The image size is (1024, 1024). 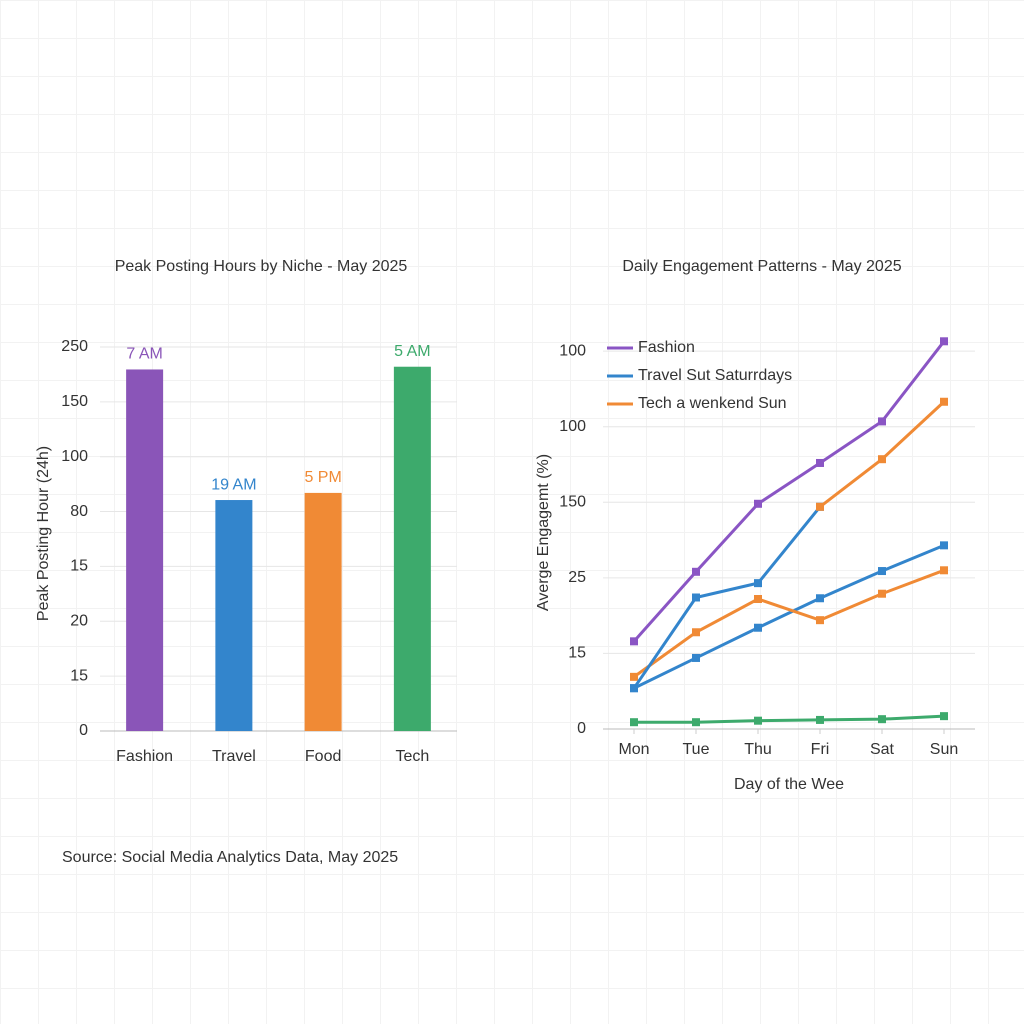 I want to click on bar-label: 7 AM, so click(x=144, y=354).